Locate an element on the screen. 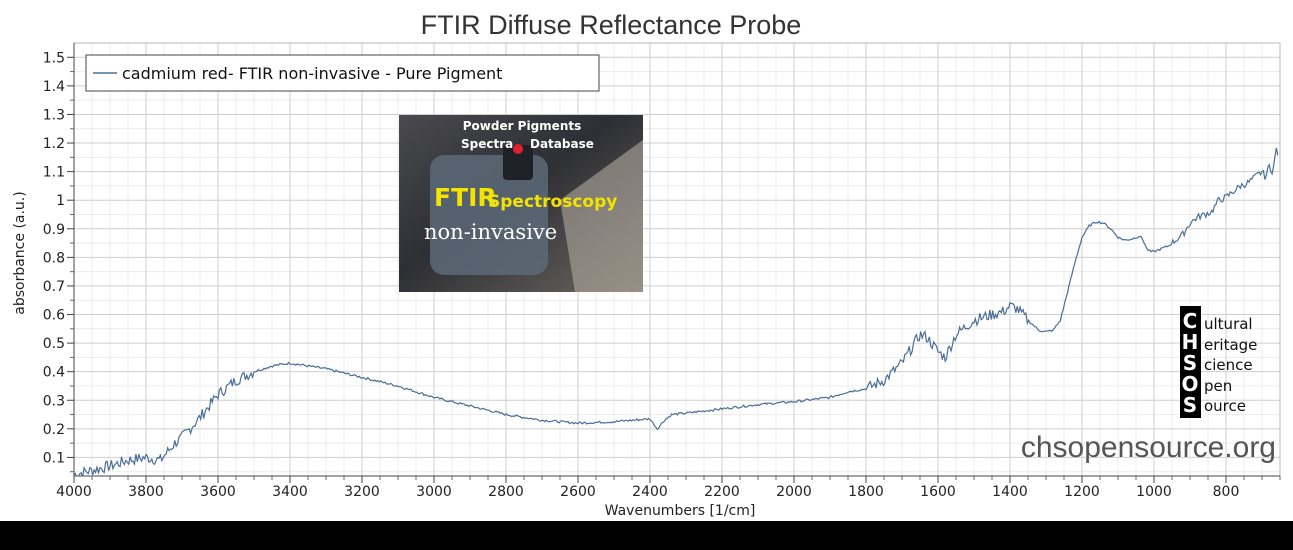 Image resolution: width=1293 pixels, height=550 pixels. y-axis-ticks is located at coordinates (70, 264).